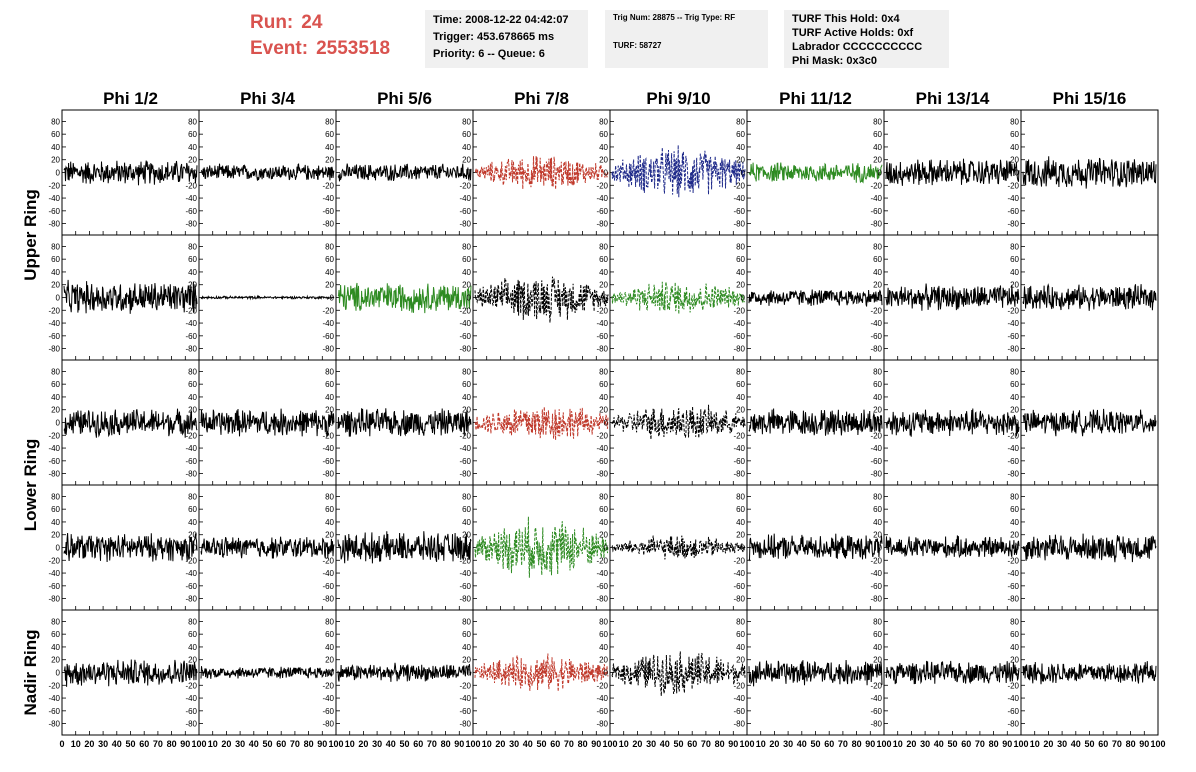 The height and width of the screenshot is (772, 1196). I want to click on y-tick-label: -80, so click(191, 599).